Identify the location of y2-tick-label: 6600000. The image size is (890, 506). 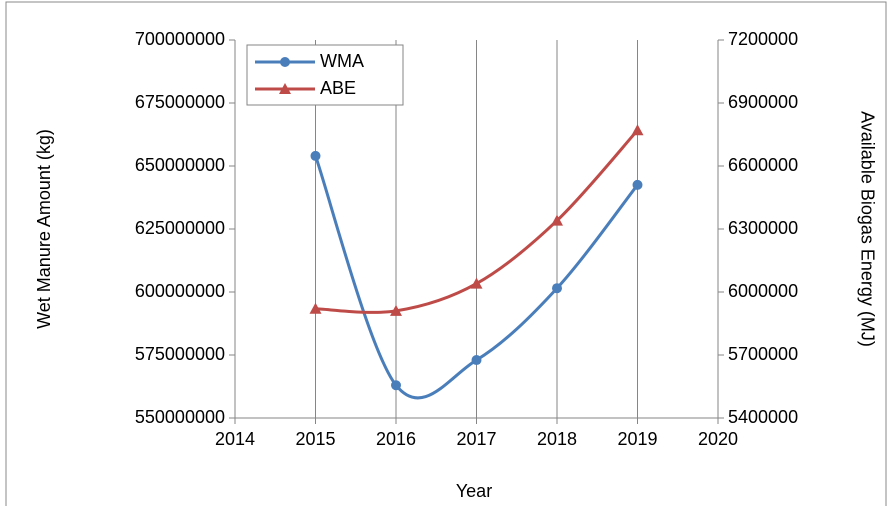
(763, 165).